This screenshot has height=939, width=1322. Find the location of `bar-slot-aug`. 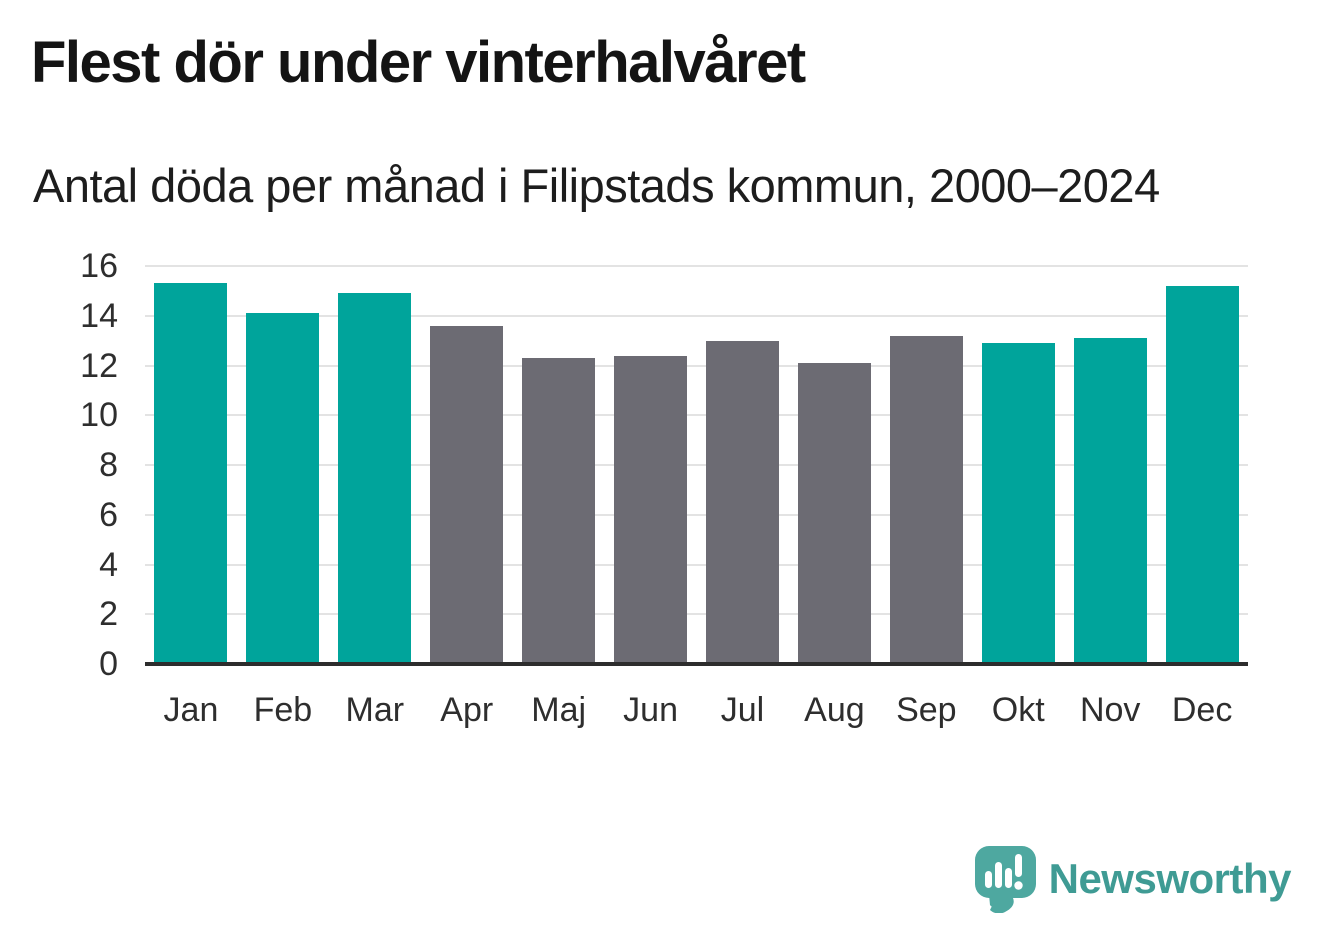

bar-slot-aug is located at coordinates (834, 465).